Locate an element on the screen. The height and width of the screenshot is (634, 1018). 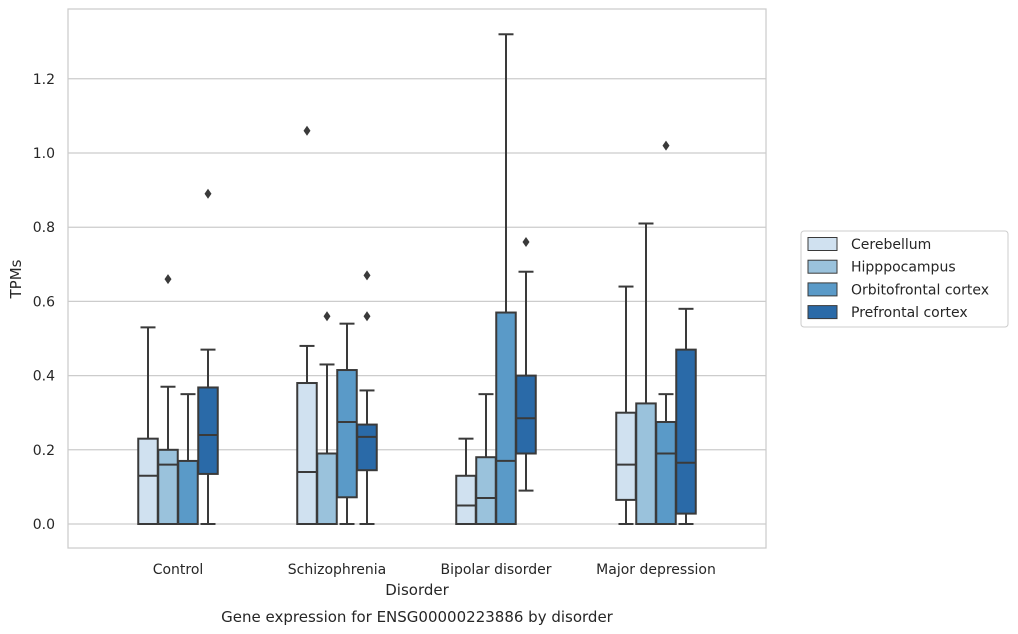
x-axis-title: Disorder is located at coordinates (417, 590).